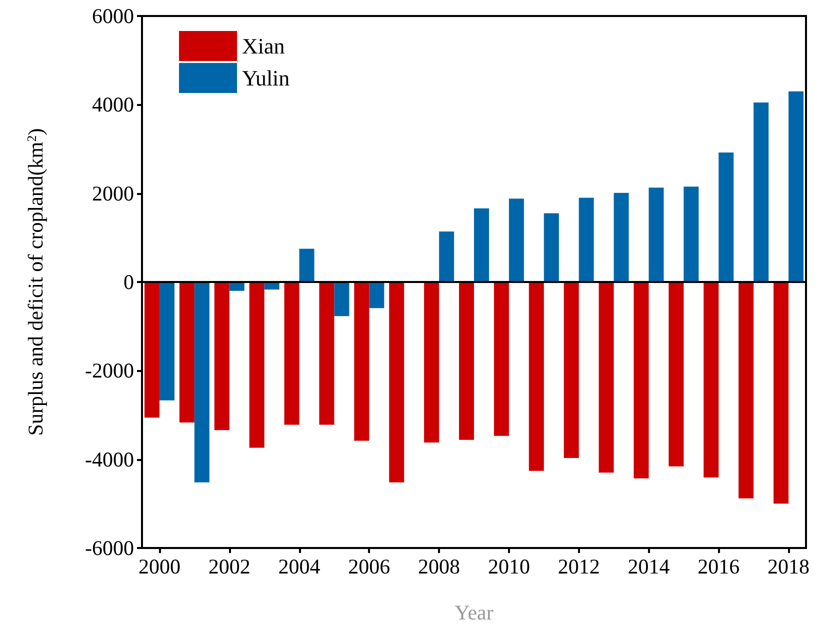 This screenshot has width=820, height=636. Describe the element at coordinates (299, 566) in the screenshot. I see `x-tick-label: 2004` at that location.